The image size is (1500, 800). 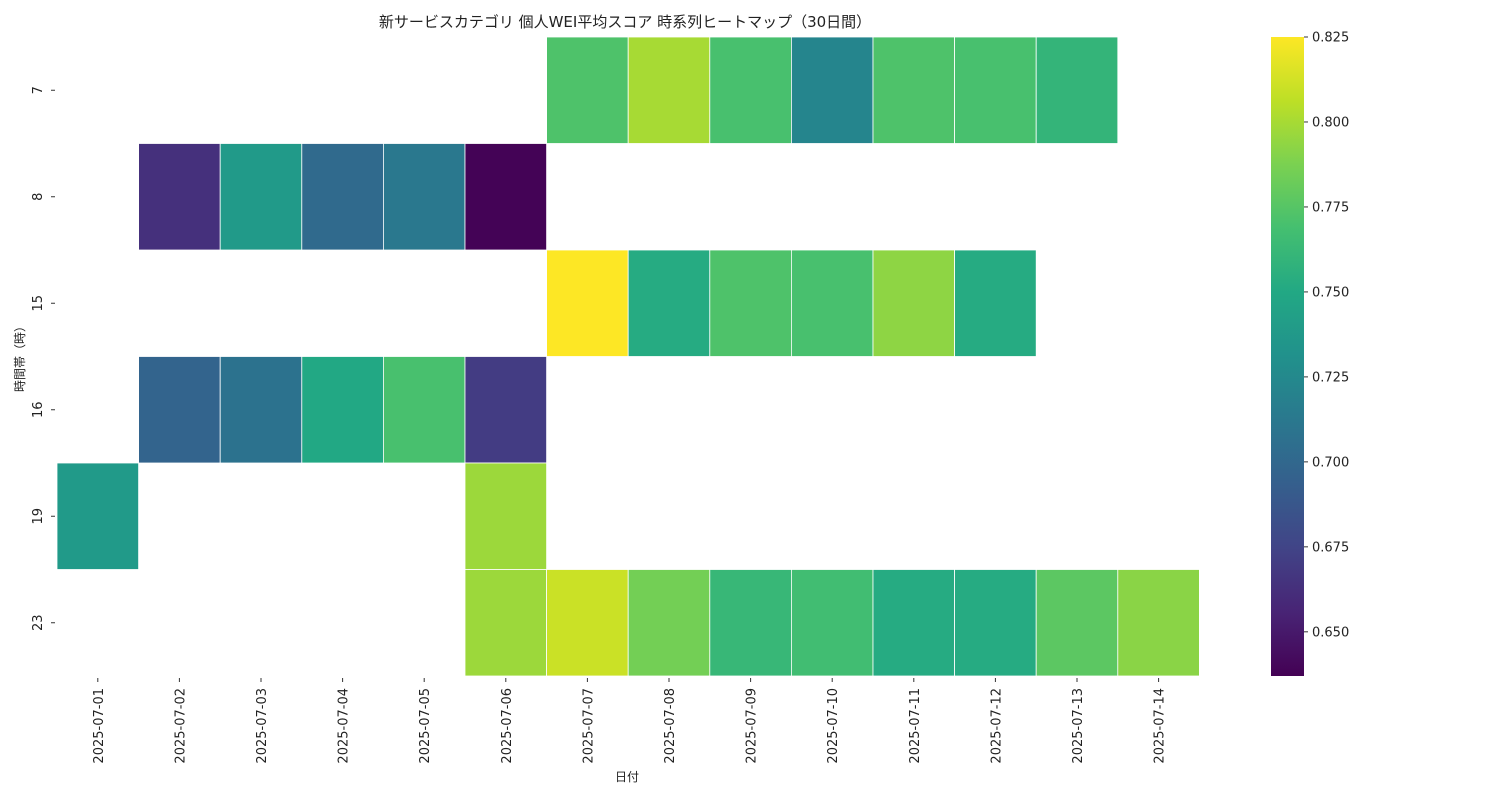 What do you see at coordinates (43, 358) in the screenshot?
I see `y-axis-ticks: 7 8 15 16 19 23` at bounding box center [43, 358].